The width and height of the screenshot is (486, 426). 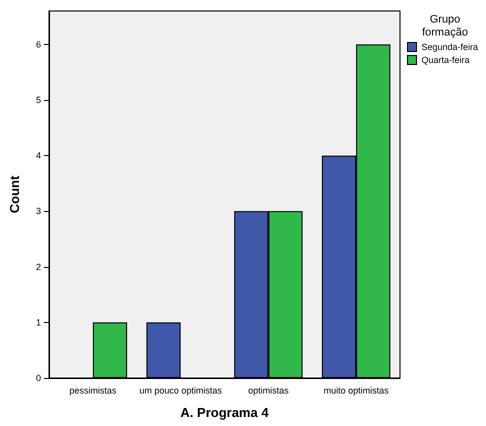 I want to click on x-tick-label: pessimistas, so click(x=93, y=391).